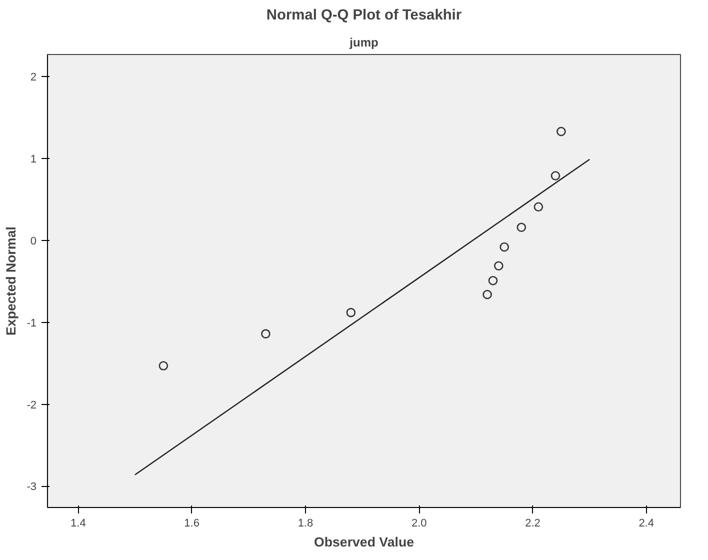 This screenshot has height=560, width=708. I want to click on y-tick-label: -2, so click(31, 405).